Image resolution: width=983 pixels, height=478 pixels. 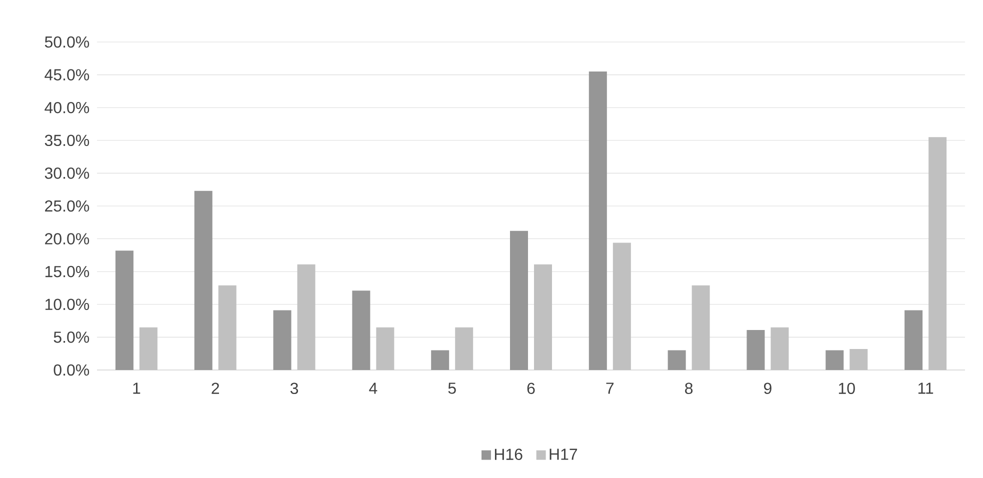 What do you see at coordinates (564, 454) in the screenshot?
I see `legend-label: H17` at bounding box center [564, 454].